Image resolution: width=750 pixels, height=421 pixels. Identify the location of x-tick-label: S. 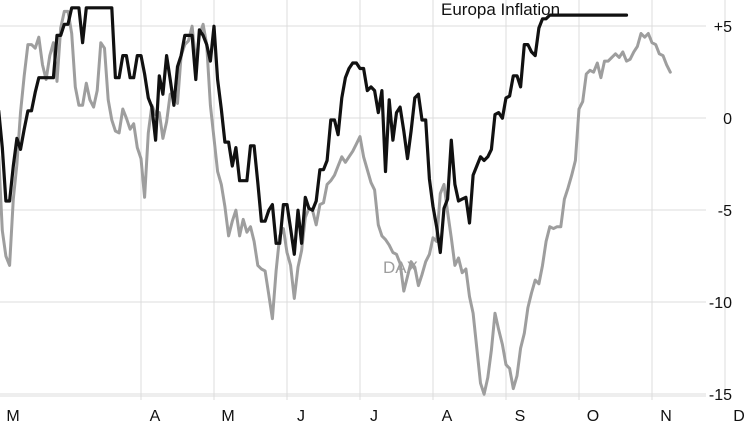
(520, 414).